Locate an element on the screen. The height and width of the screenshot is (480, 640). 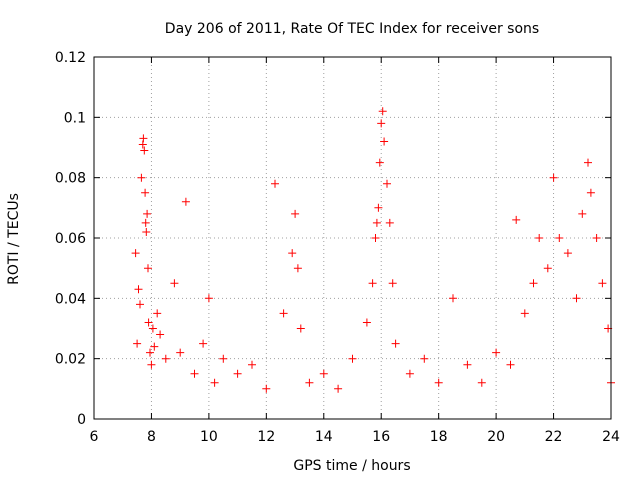
x-tick-label: 6 is located at coordinates (94, 437).